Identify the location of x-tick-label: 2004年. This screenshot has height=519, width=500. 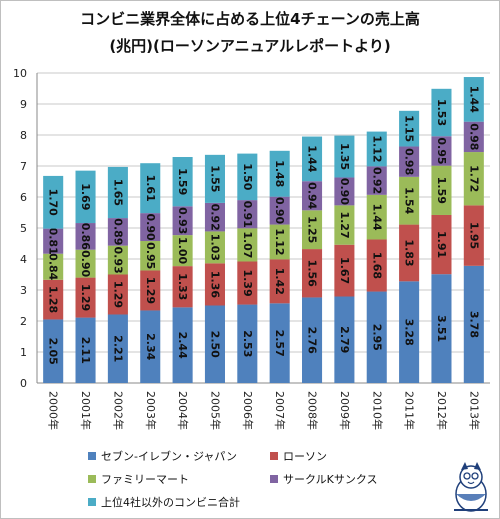
(183, 410).